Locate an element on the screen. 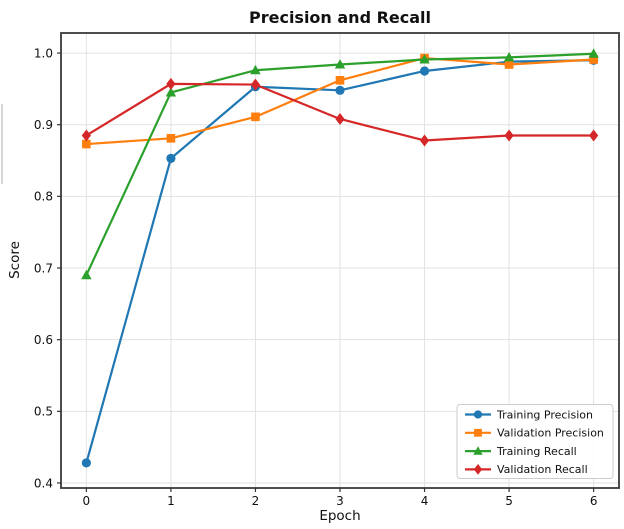 This screenshot has height=529, width=624. y-tick-label: 0.9 is located at coordinates (43, 125).